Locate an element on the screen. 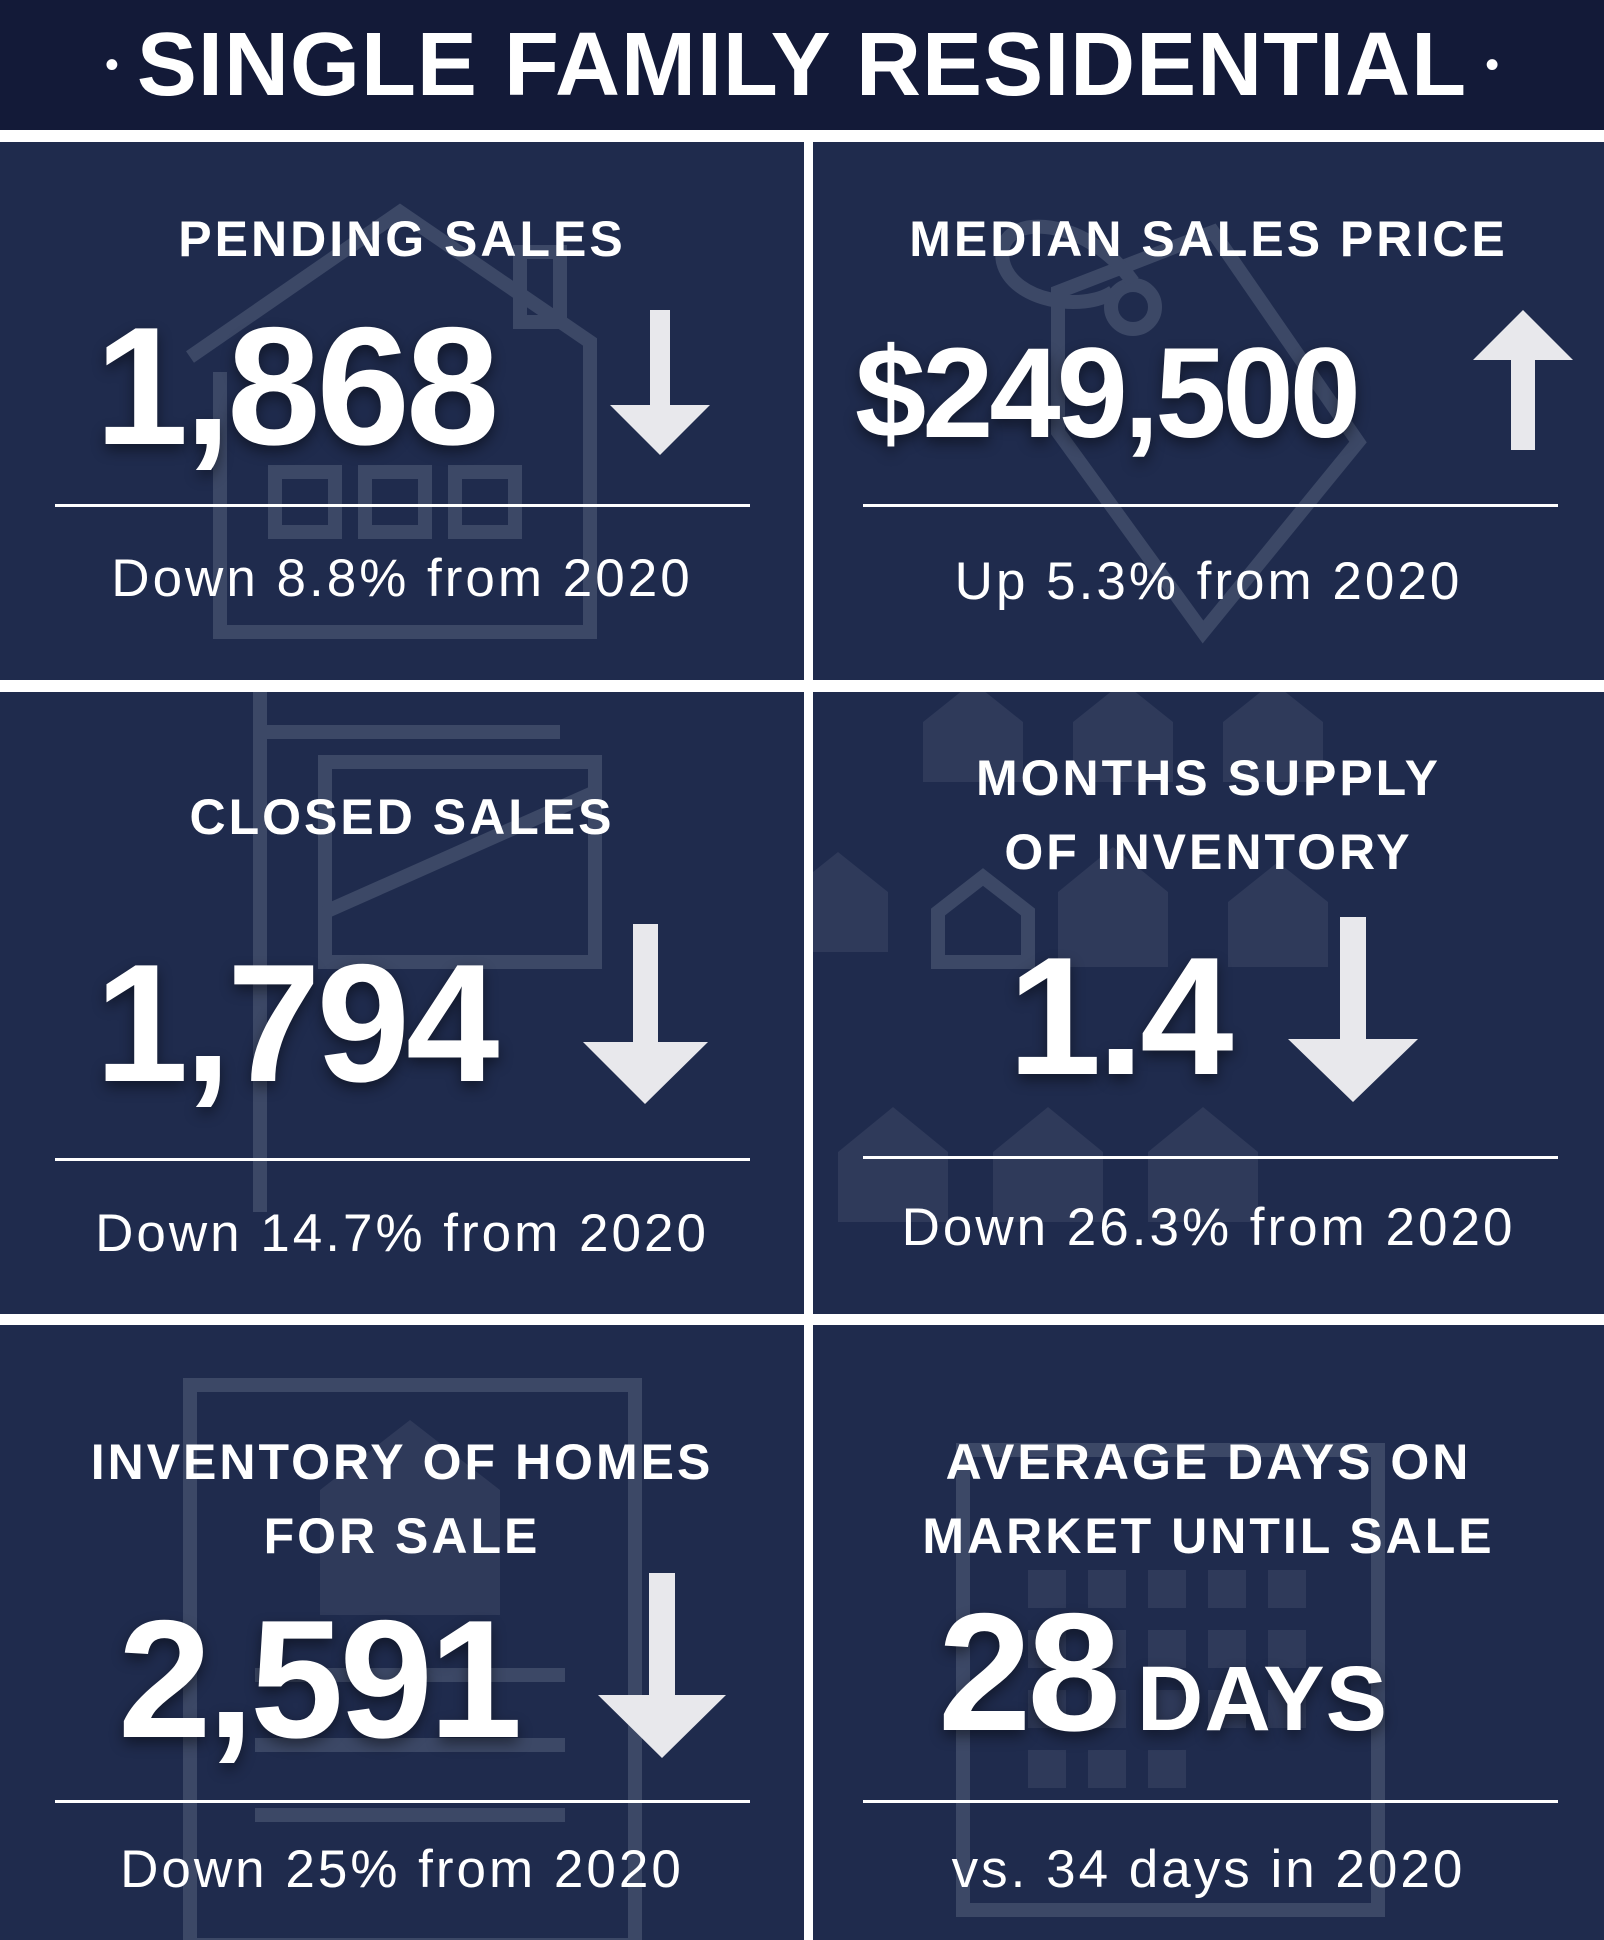  header-banner: • SINGLE FAMILY RESIDENTIAL • is located at coordinates (802, 65).